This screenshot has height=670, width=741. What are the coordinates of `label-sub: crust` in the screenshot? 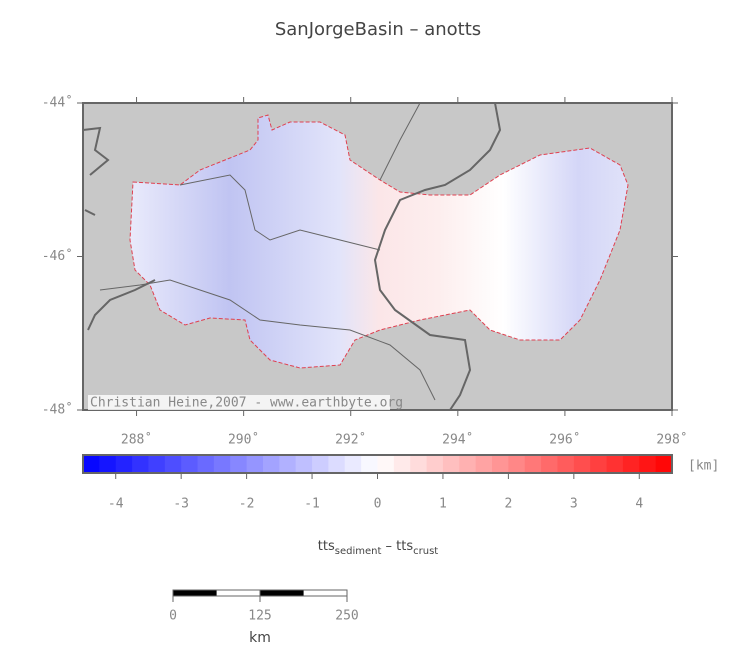 It's located at (425, 551).